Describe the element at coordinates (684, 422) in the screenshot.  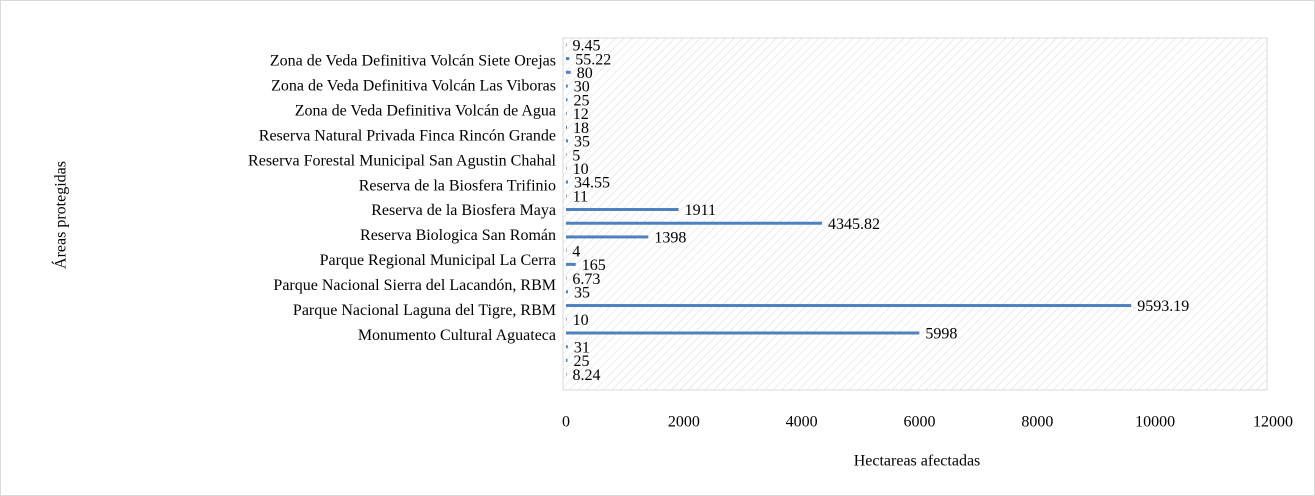
I see `x-tick-label: 2000` at that location.